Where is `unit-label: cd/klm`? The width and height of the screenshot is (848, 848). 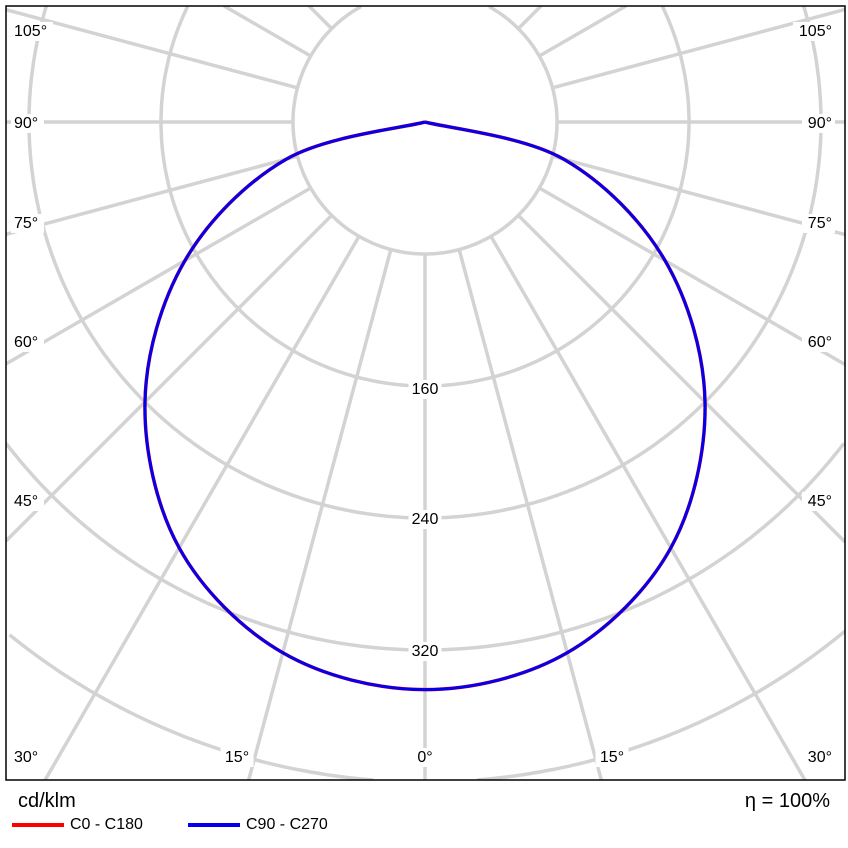 unit-label: cd/klm is located at coordinates (47, 801).